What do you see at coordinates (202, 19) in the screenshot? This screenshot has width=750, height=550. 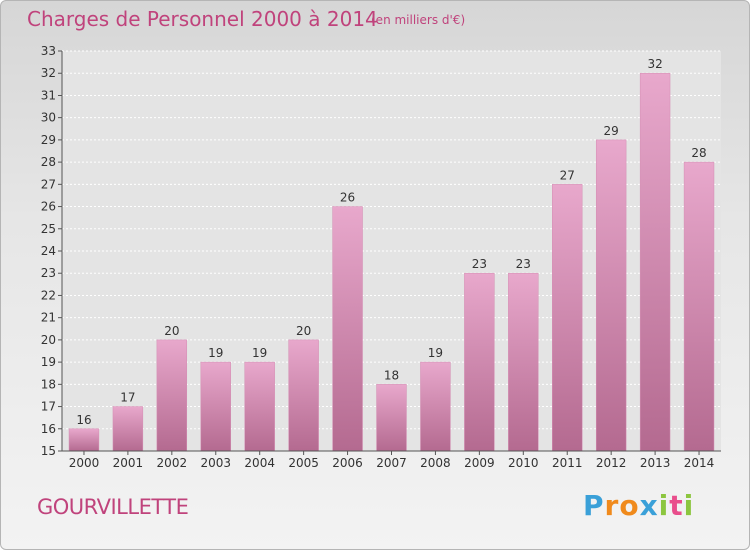 I see `chart-title: Charges de Personnel 2000 à 2014` at bounding box center [202, 19].